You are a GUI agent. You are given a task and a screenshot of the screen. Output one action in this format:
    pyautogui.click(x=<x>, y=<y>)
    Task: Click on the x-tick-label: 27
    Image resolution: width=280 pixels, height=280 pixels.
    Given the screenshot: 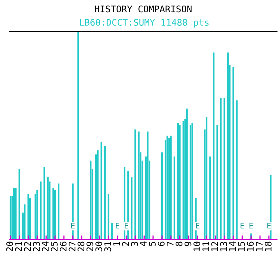 What is the action you would take?
    pyautogui.click(x=72, y=247)
    